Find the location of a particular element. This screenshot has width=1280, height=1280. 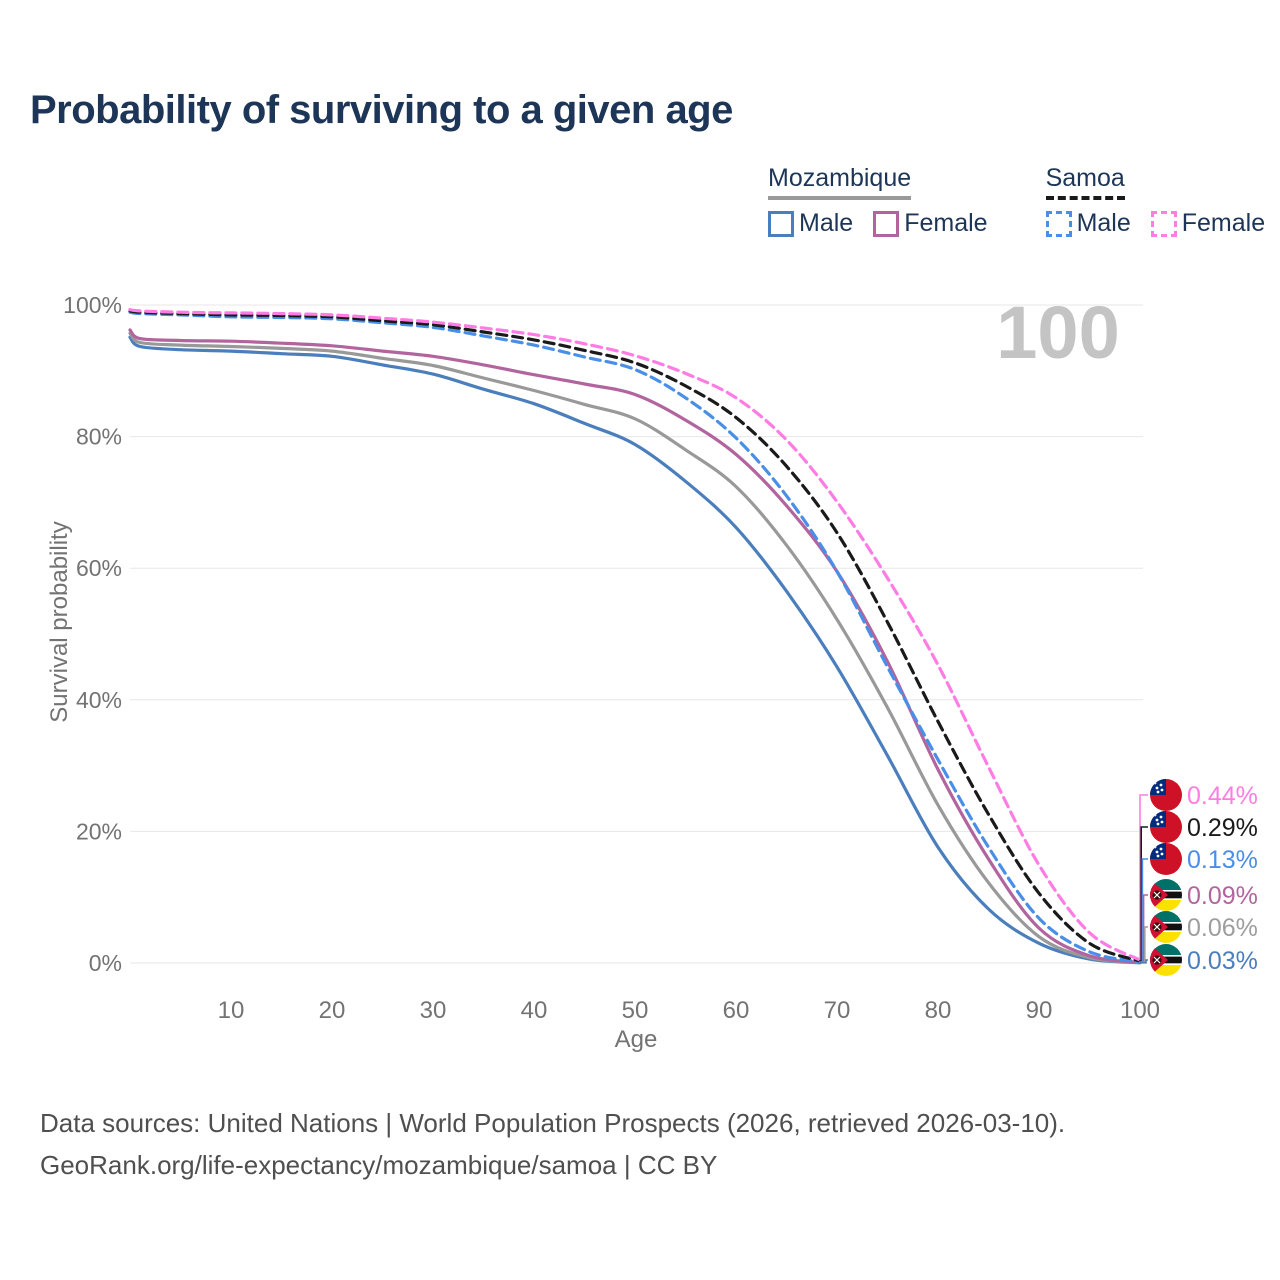

chart-legend: Mozambique Male Female Samoa Male is located at coordinates (1016, 201).